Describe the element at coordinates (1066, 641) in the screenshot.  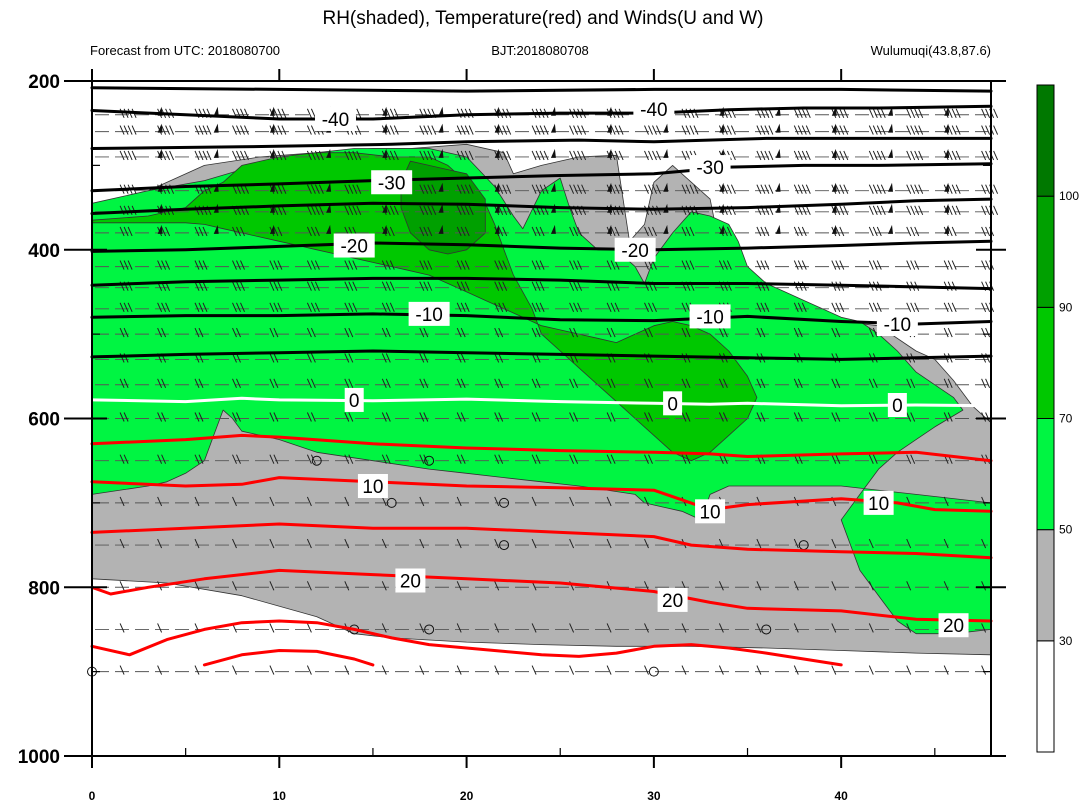
I see `colorbar-label: 30` at that location.